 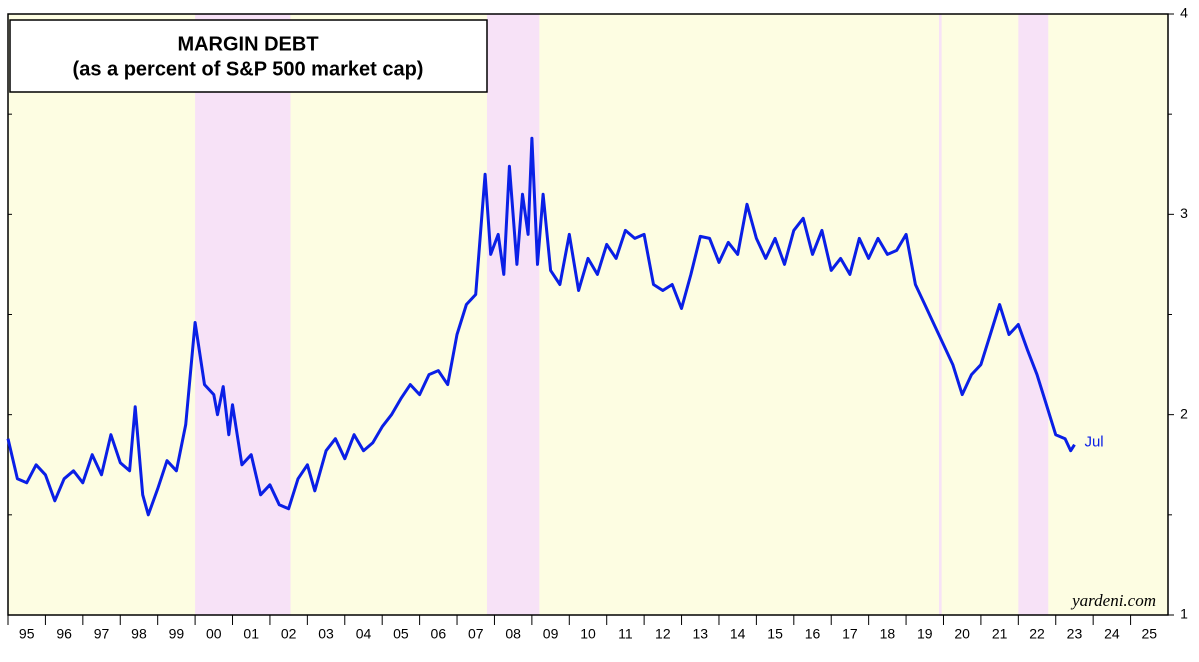 What do you see at coordinates (326, 634) in the screenshot?
I see `x-tick-label: 03` at bounding box center [326, 634].